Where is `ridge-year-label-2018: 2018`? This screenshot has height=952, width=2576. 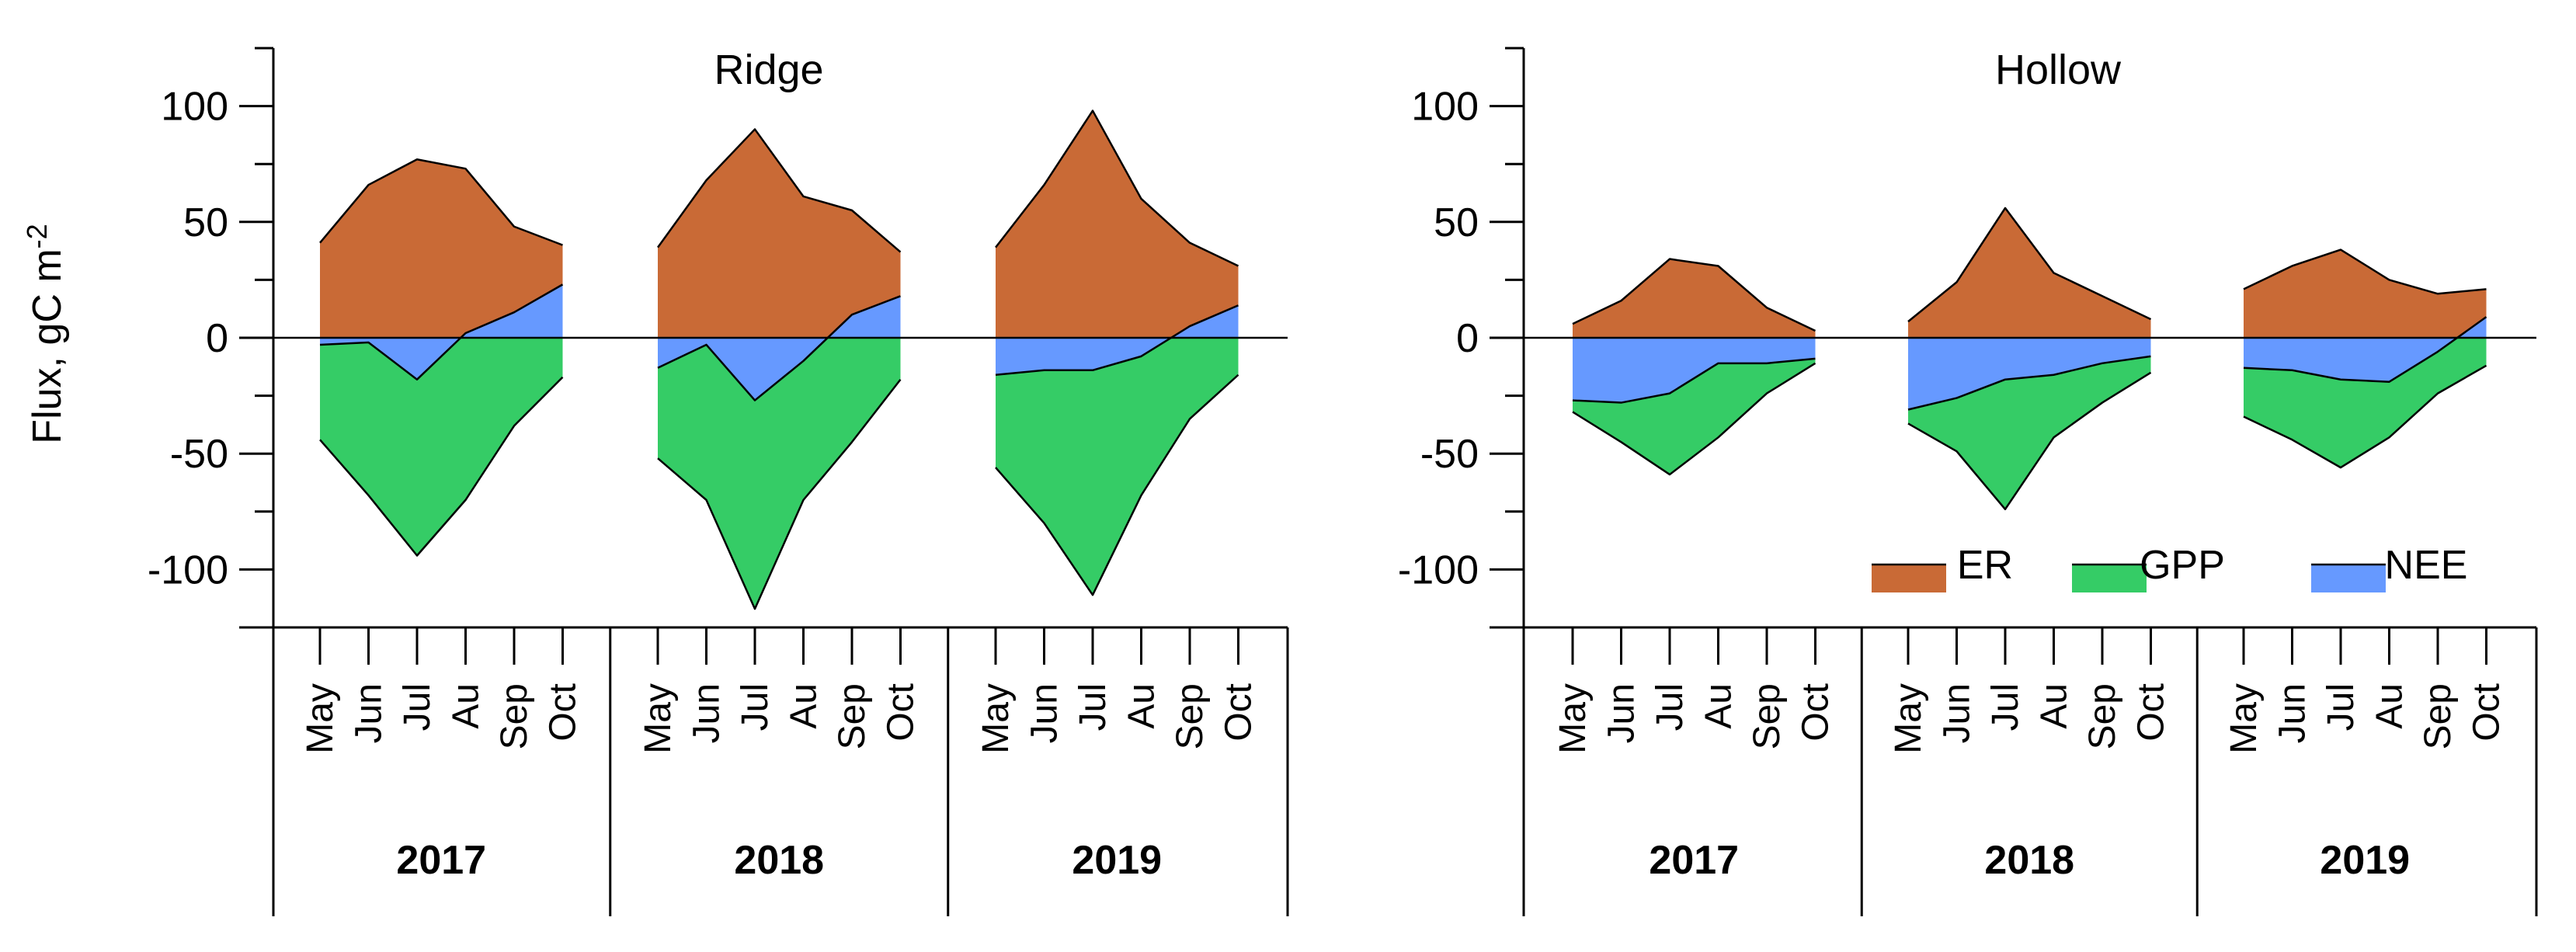 ridge-year-label-2018: 2018 is located at coordinates (779, 860).